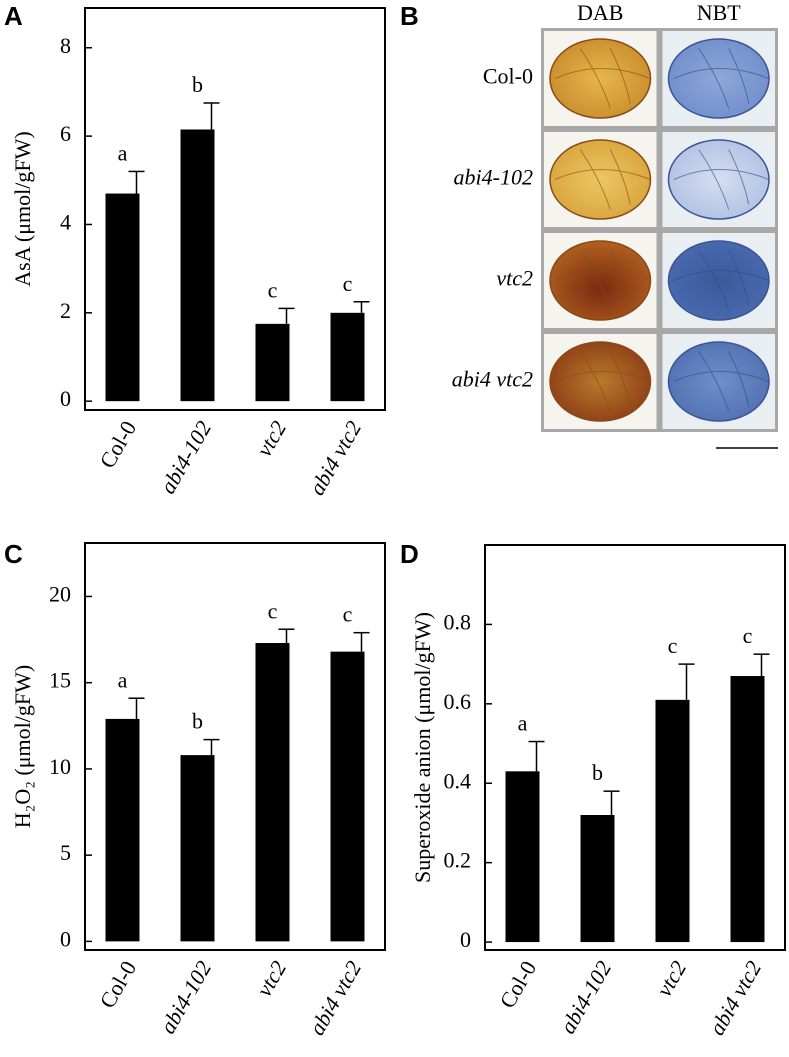 The width and height of the screenshot is (789, 1057). What do you see at coordinates (13, 16) in the screenshot?
I see `panel-label: A` at bounding box center [13, 16].